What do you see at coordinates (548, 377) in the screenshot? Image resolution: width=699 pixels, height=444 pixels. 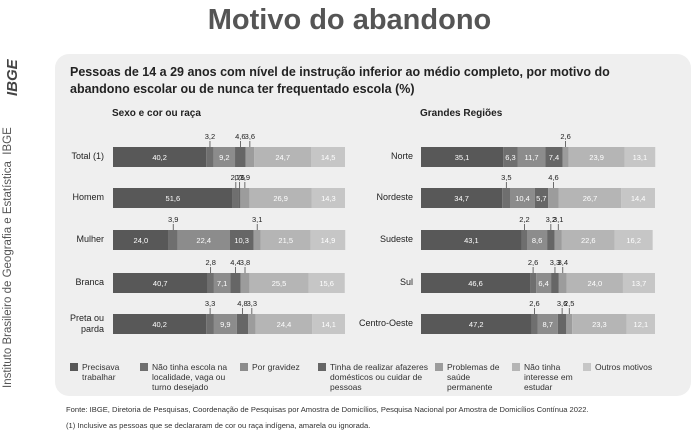 I see `legend-label: Não tinha interesse em estudar` at bounding box center [548, 377].